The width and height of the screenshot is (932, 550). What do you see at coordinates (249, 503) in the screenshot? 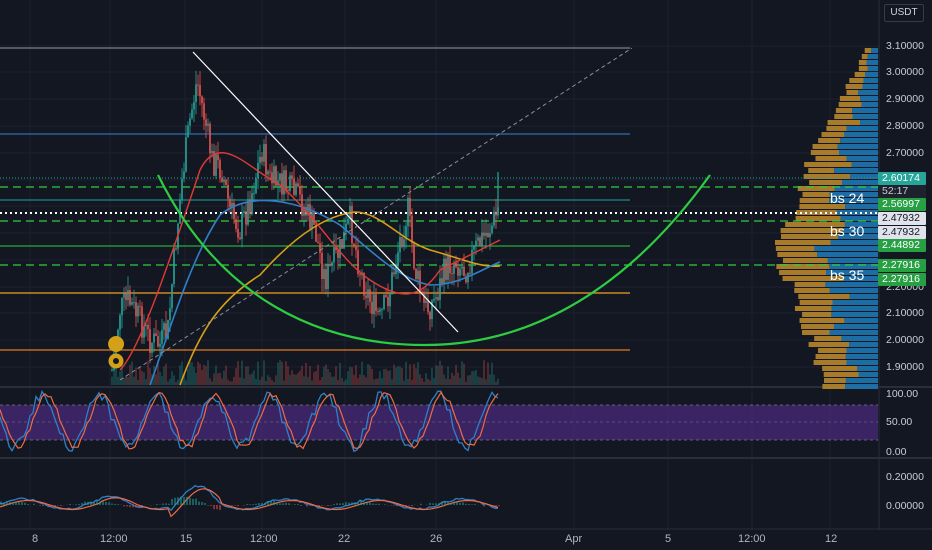
I see `macd-signal-line` at bounding box center [249, 503].